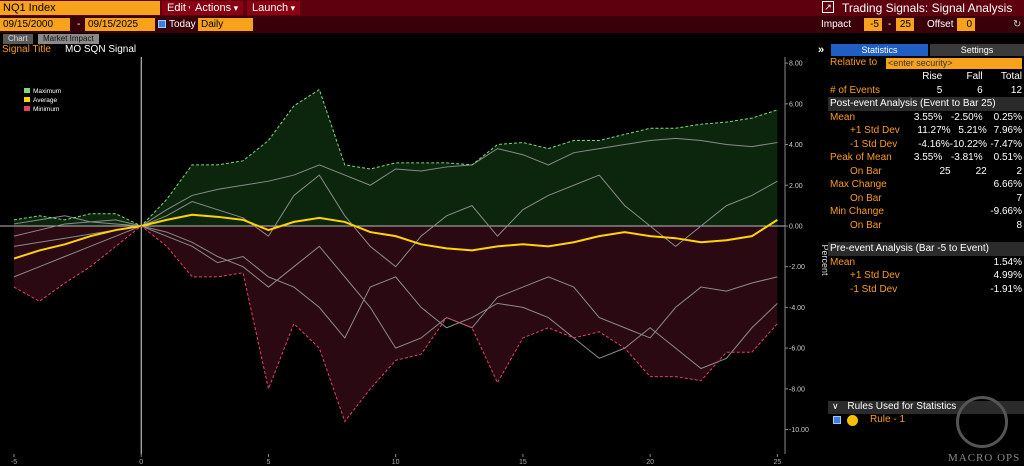 Image resolution: width=1024 pixels, height=466 pixels. I want to click on legend-label: Minimum, so click(46, 109).